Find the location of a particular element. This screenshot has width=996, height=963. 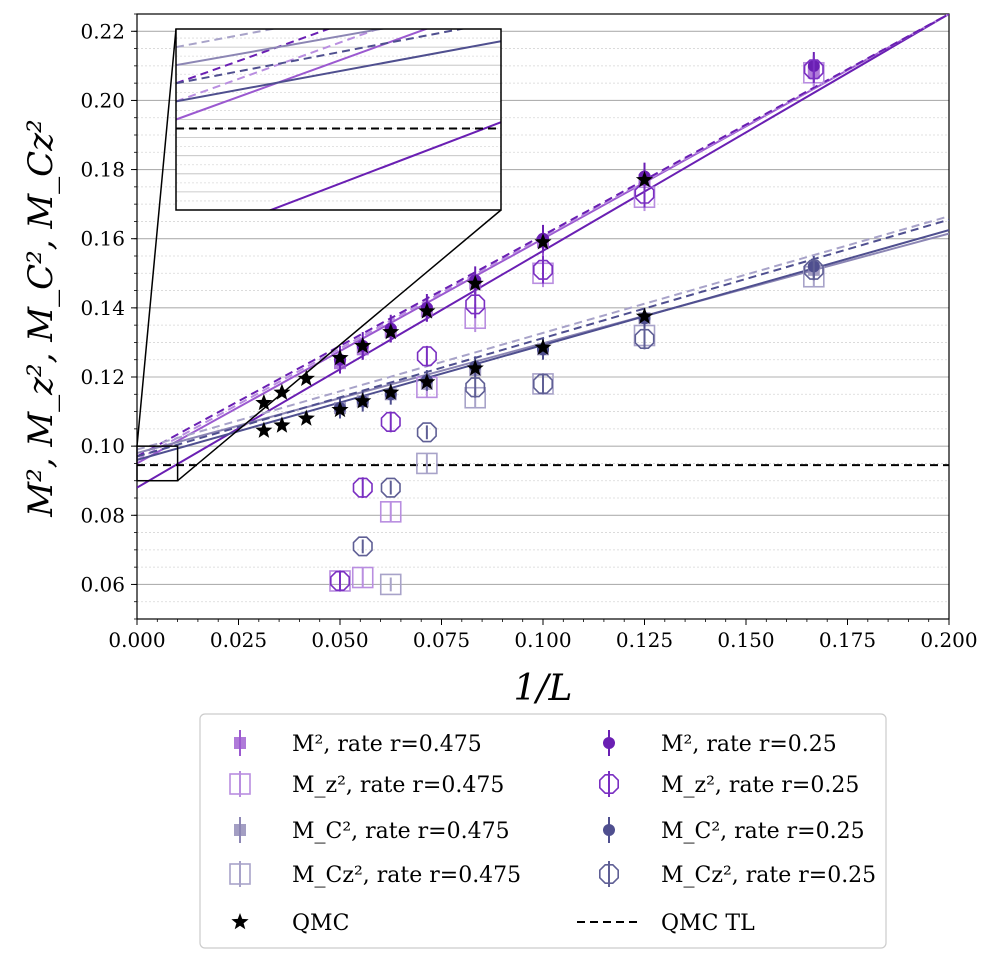

legend-entry-mc_r475: M_C², rate r=0.475 is located at coordinates (372, 830).